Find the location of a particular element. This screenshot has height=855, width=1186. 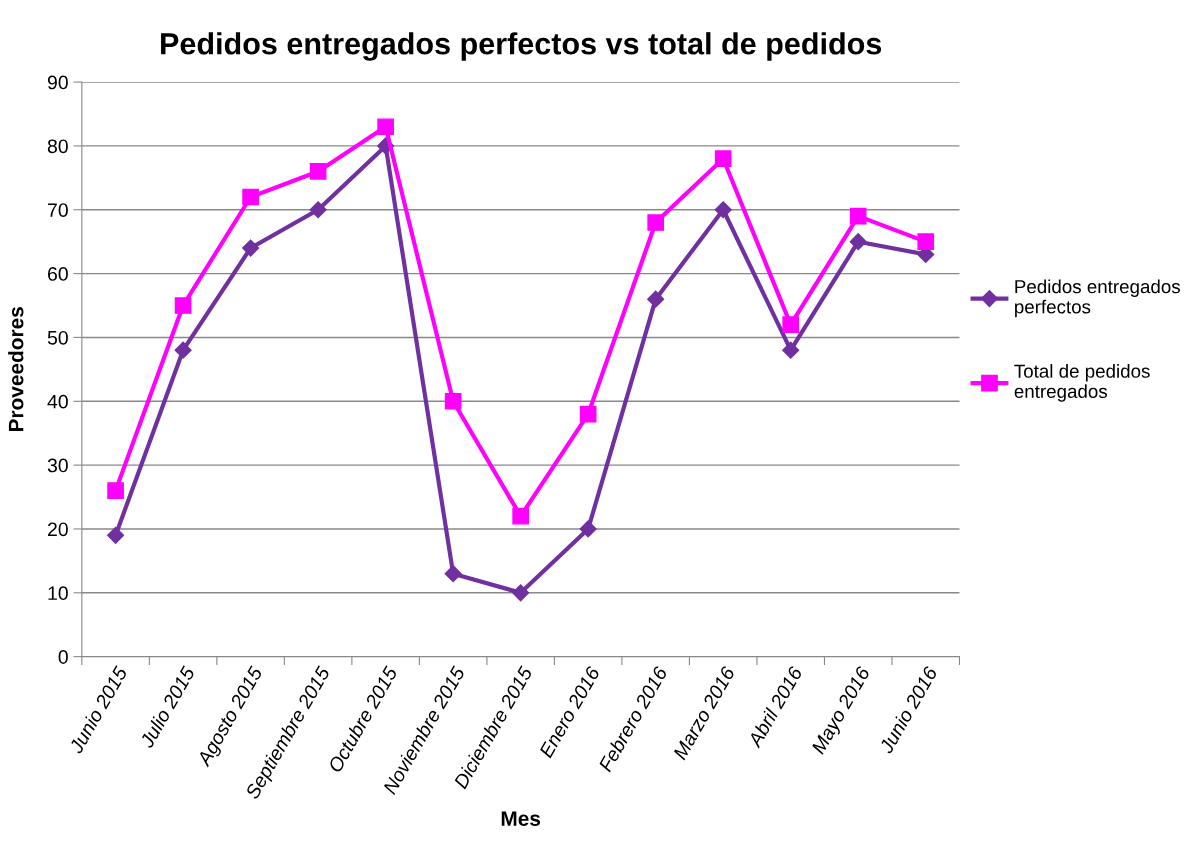

x-axis-title: Mes is located at coordinates (521, 818).